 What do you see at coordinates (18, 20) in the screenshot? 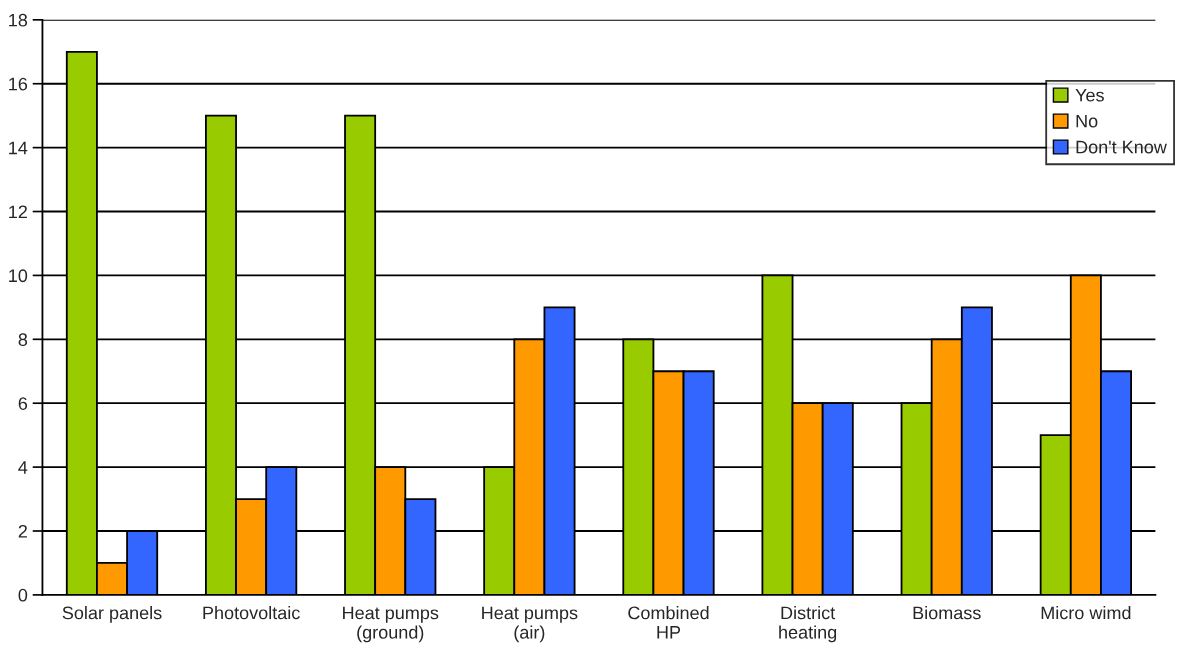
I see `y-tick-label: 18` at bounding box center [18, 20].